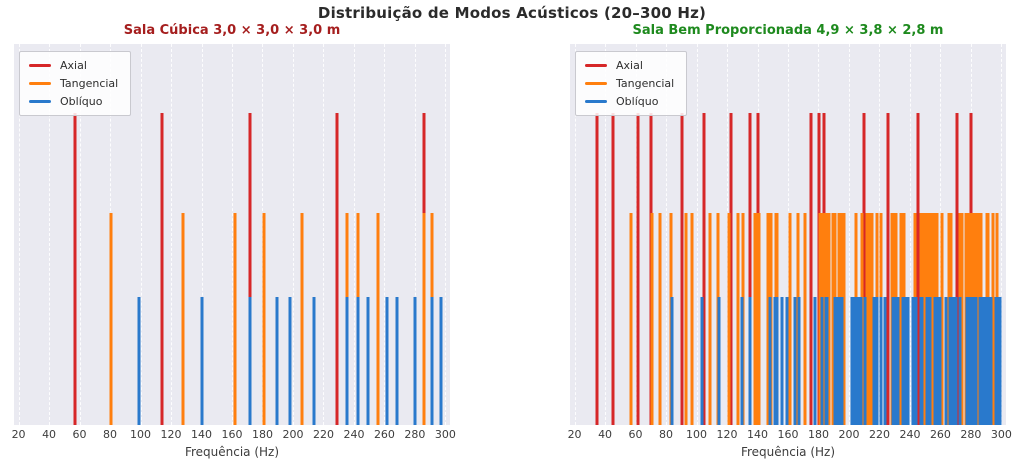 This screenshot has width=1024, height=470. I want to click on x-tick-label: 60, so click(79, 434).